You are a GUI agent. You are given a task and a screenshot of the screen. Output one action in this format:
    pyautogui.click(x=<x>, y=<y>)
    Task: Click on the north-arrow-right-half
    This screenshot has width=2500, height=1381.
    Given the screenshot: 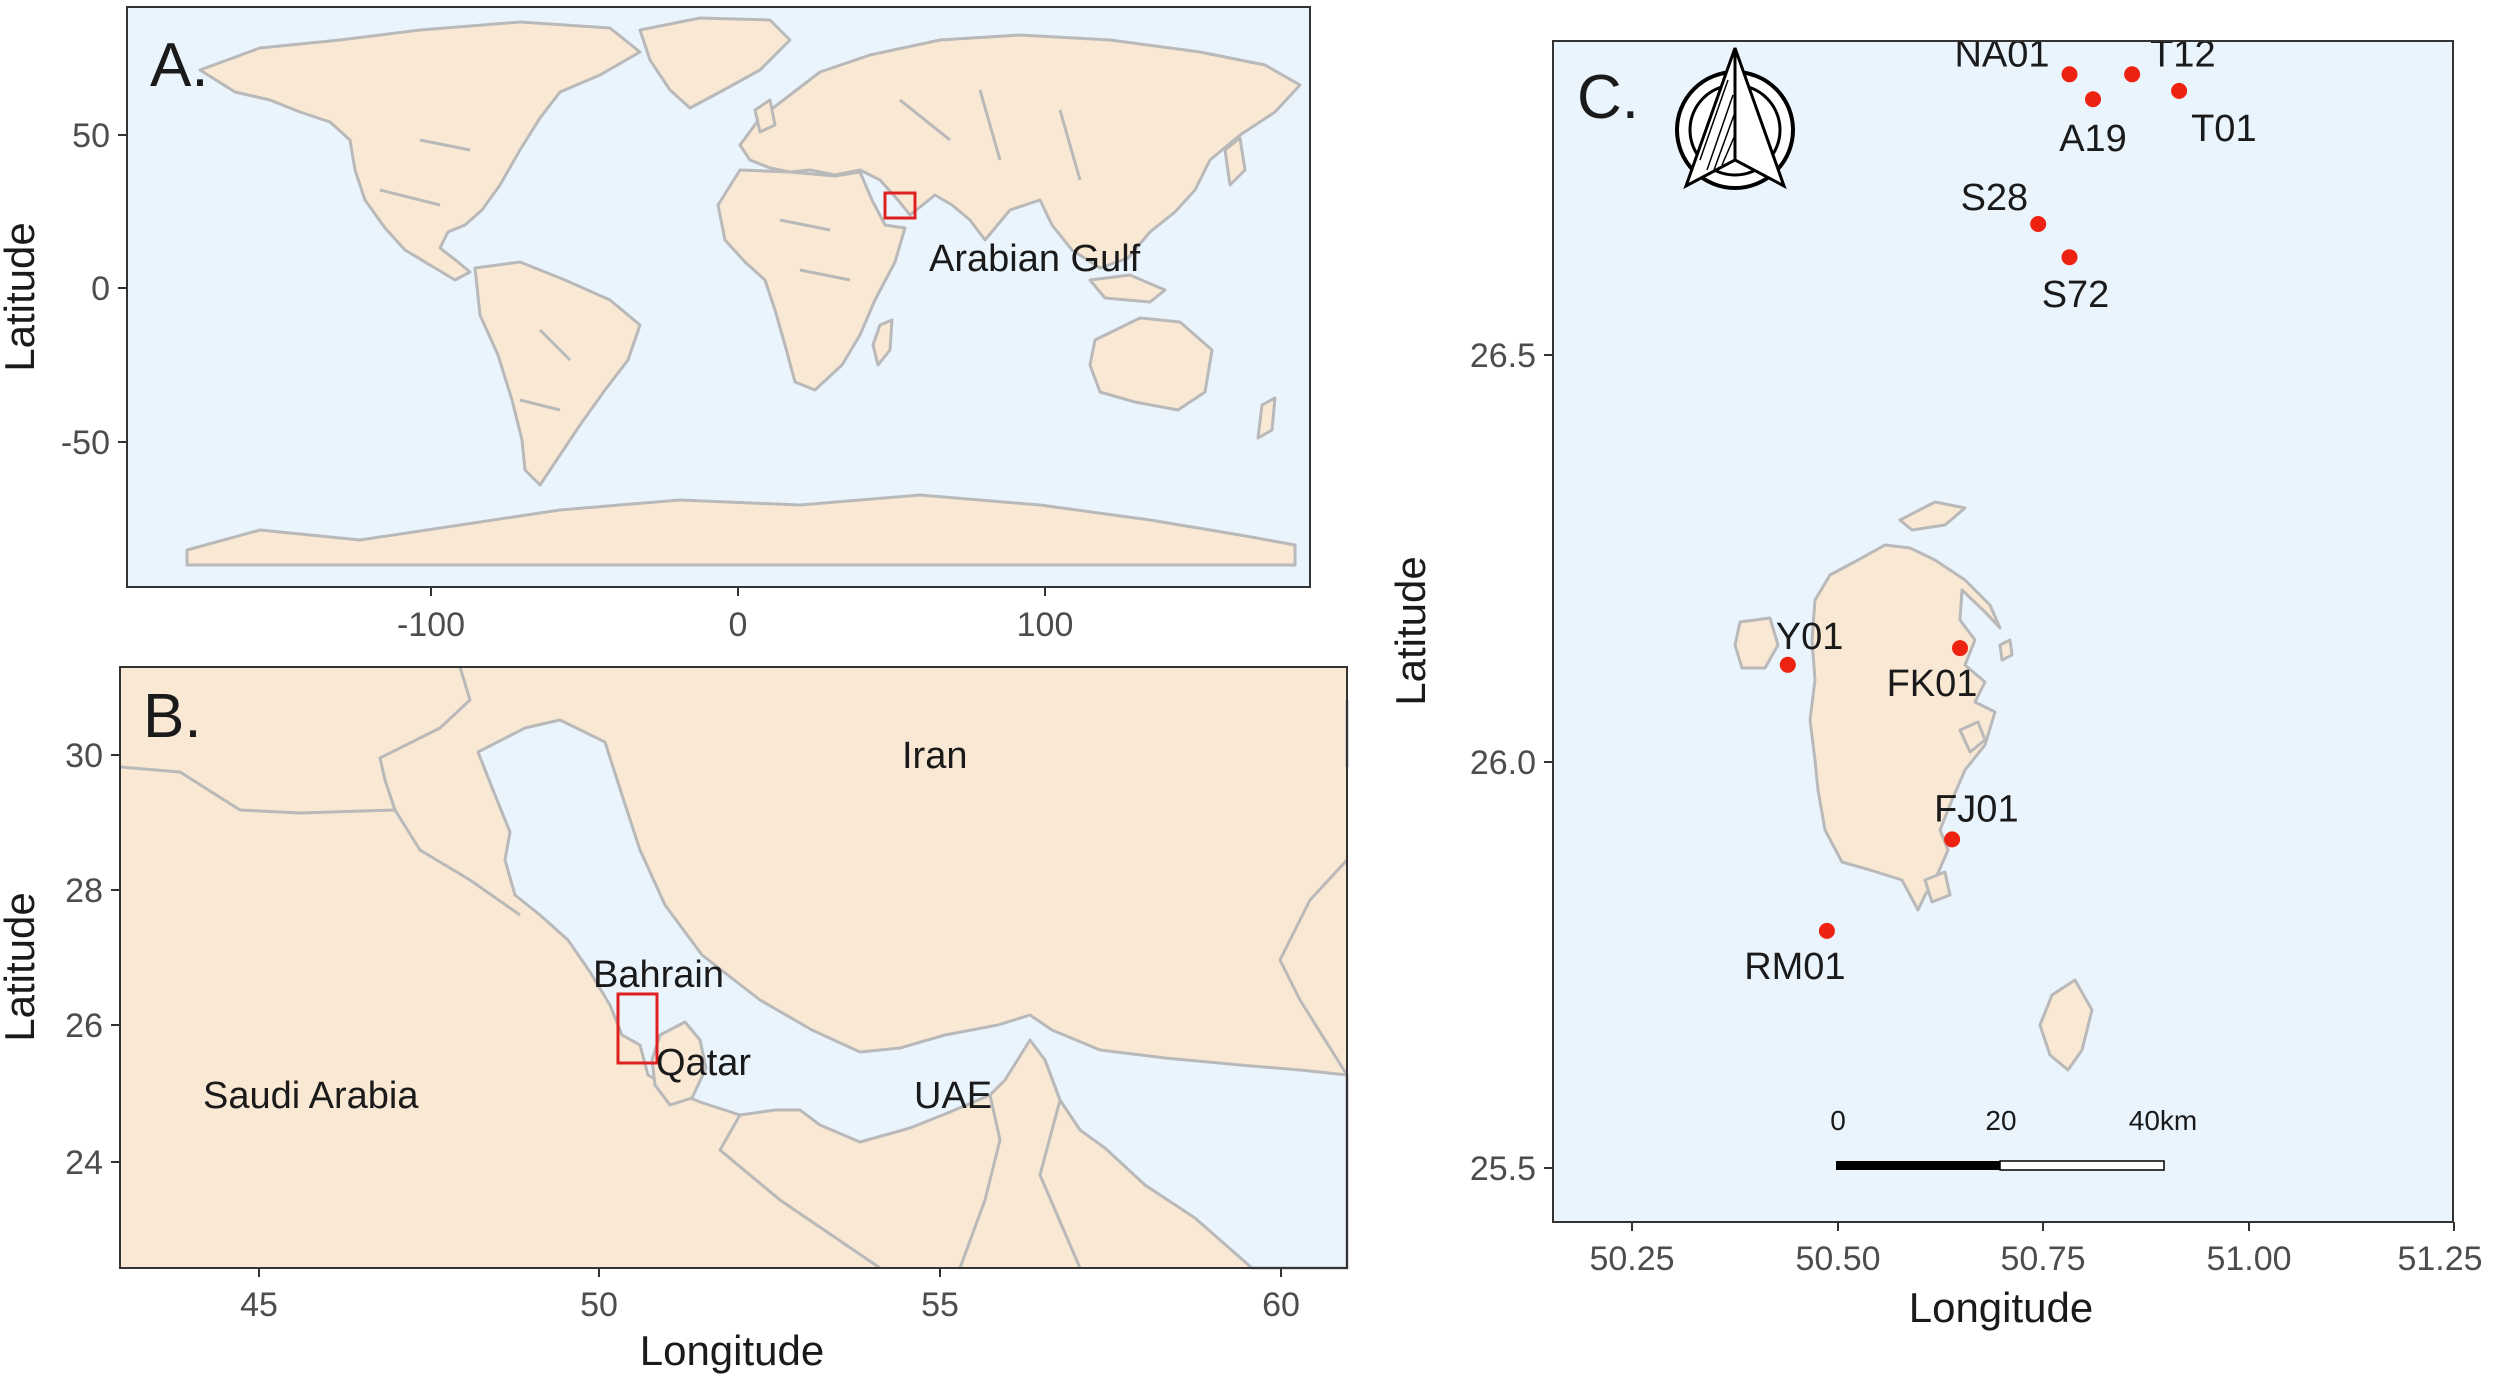 What is the action you would take?
    pyautogui.click(x=1760, y=118)
    